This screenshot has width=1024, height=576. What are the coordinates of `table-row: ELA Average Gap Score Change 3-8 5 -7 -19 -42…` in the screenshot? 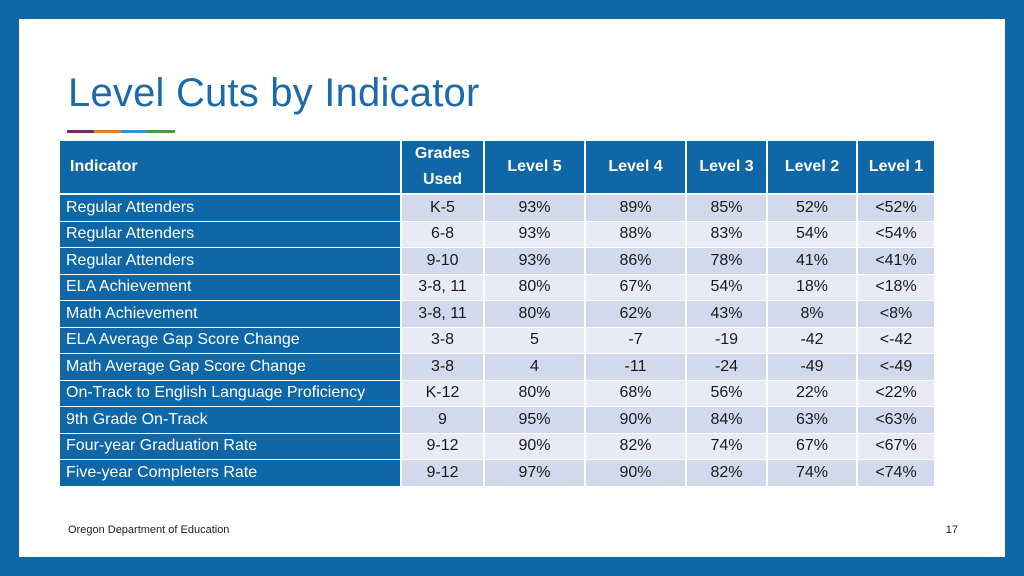 It's located at (497, 340).